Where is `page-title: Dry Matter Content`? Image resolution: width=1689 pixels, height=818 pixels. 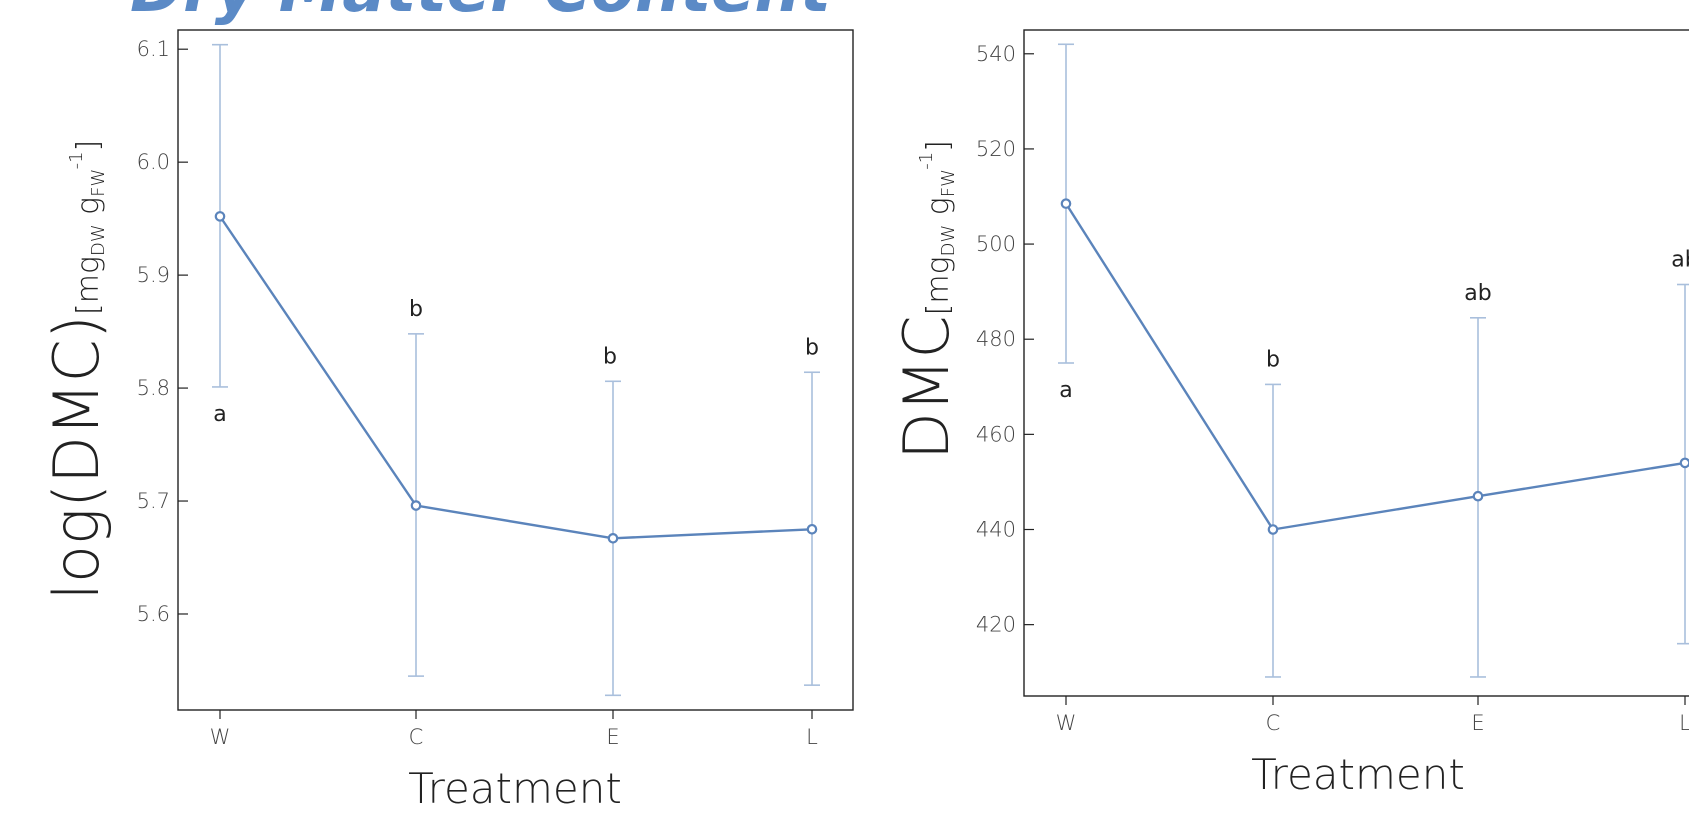 page-title: Dry Matter Content is located at coordinates (480, 11).